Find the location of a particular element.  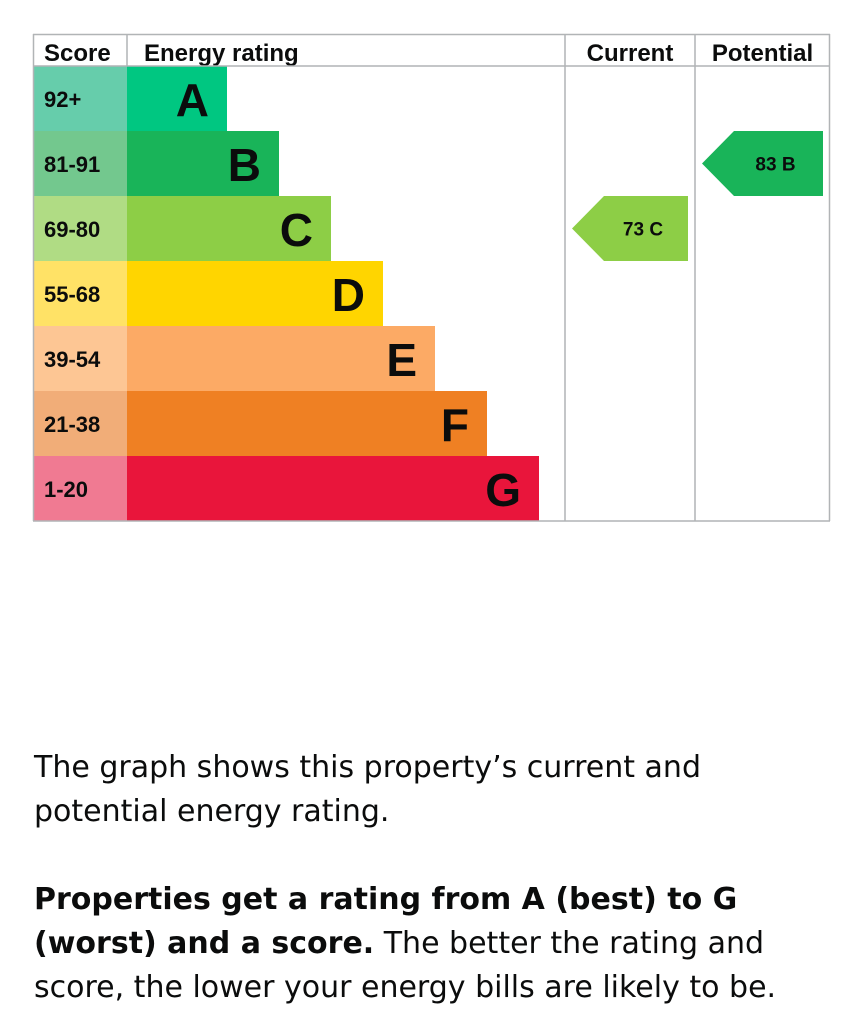

band-bar-g is located at coordinates (333, 488).